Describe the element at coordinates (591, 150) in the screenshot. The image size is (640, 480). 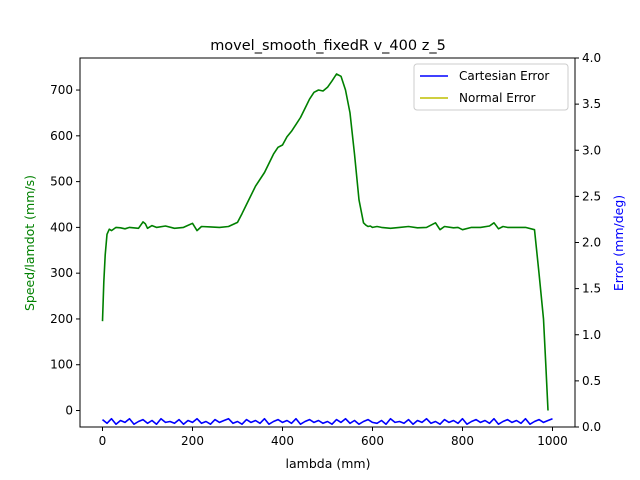
I see `y-right-tick-label: 3.0` at that location.